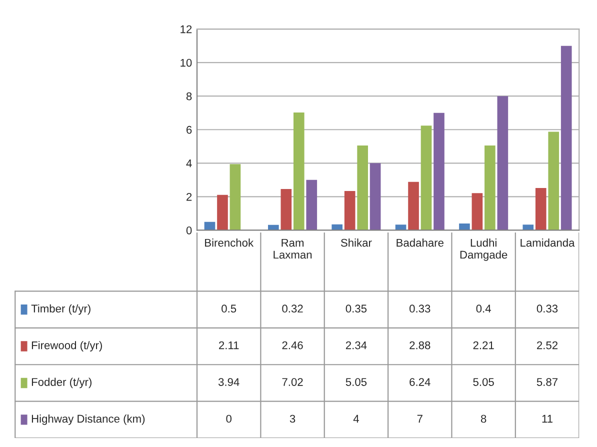 This screenshot has height=447, width=597. I want to click on legend-label: Firewood (t/yr), so click(67, 346).